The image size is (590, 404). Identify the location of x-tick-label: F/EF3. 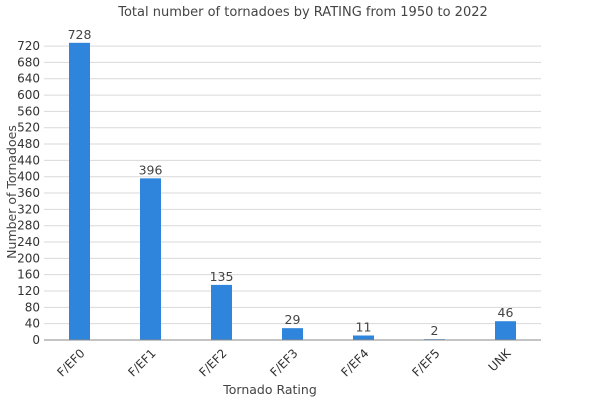
(283, 362).